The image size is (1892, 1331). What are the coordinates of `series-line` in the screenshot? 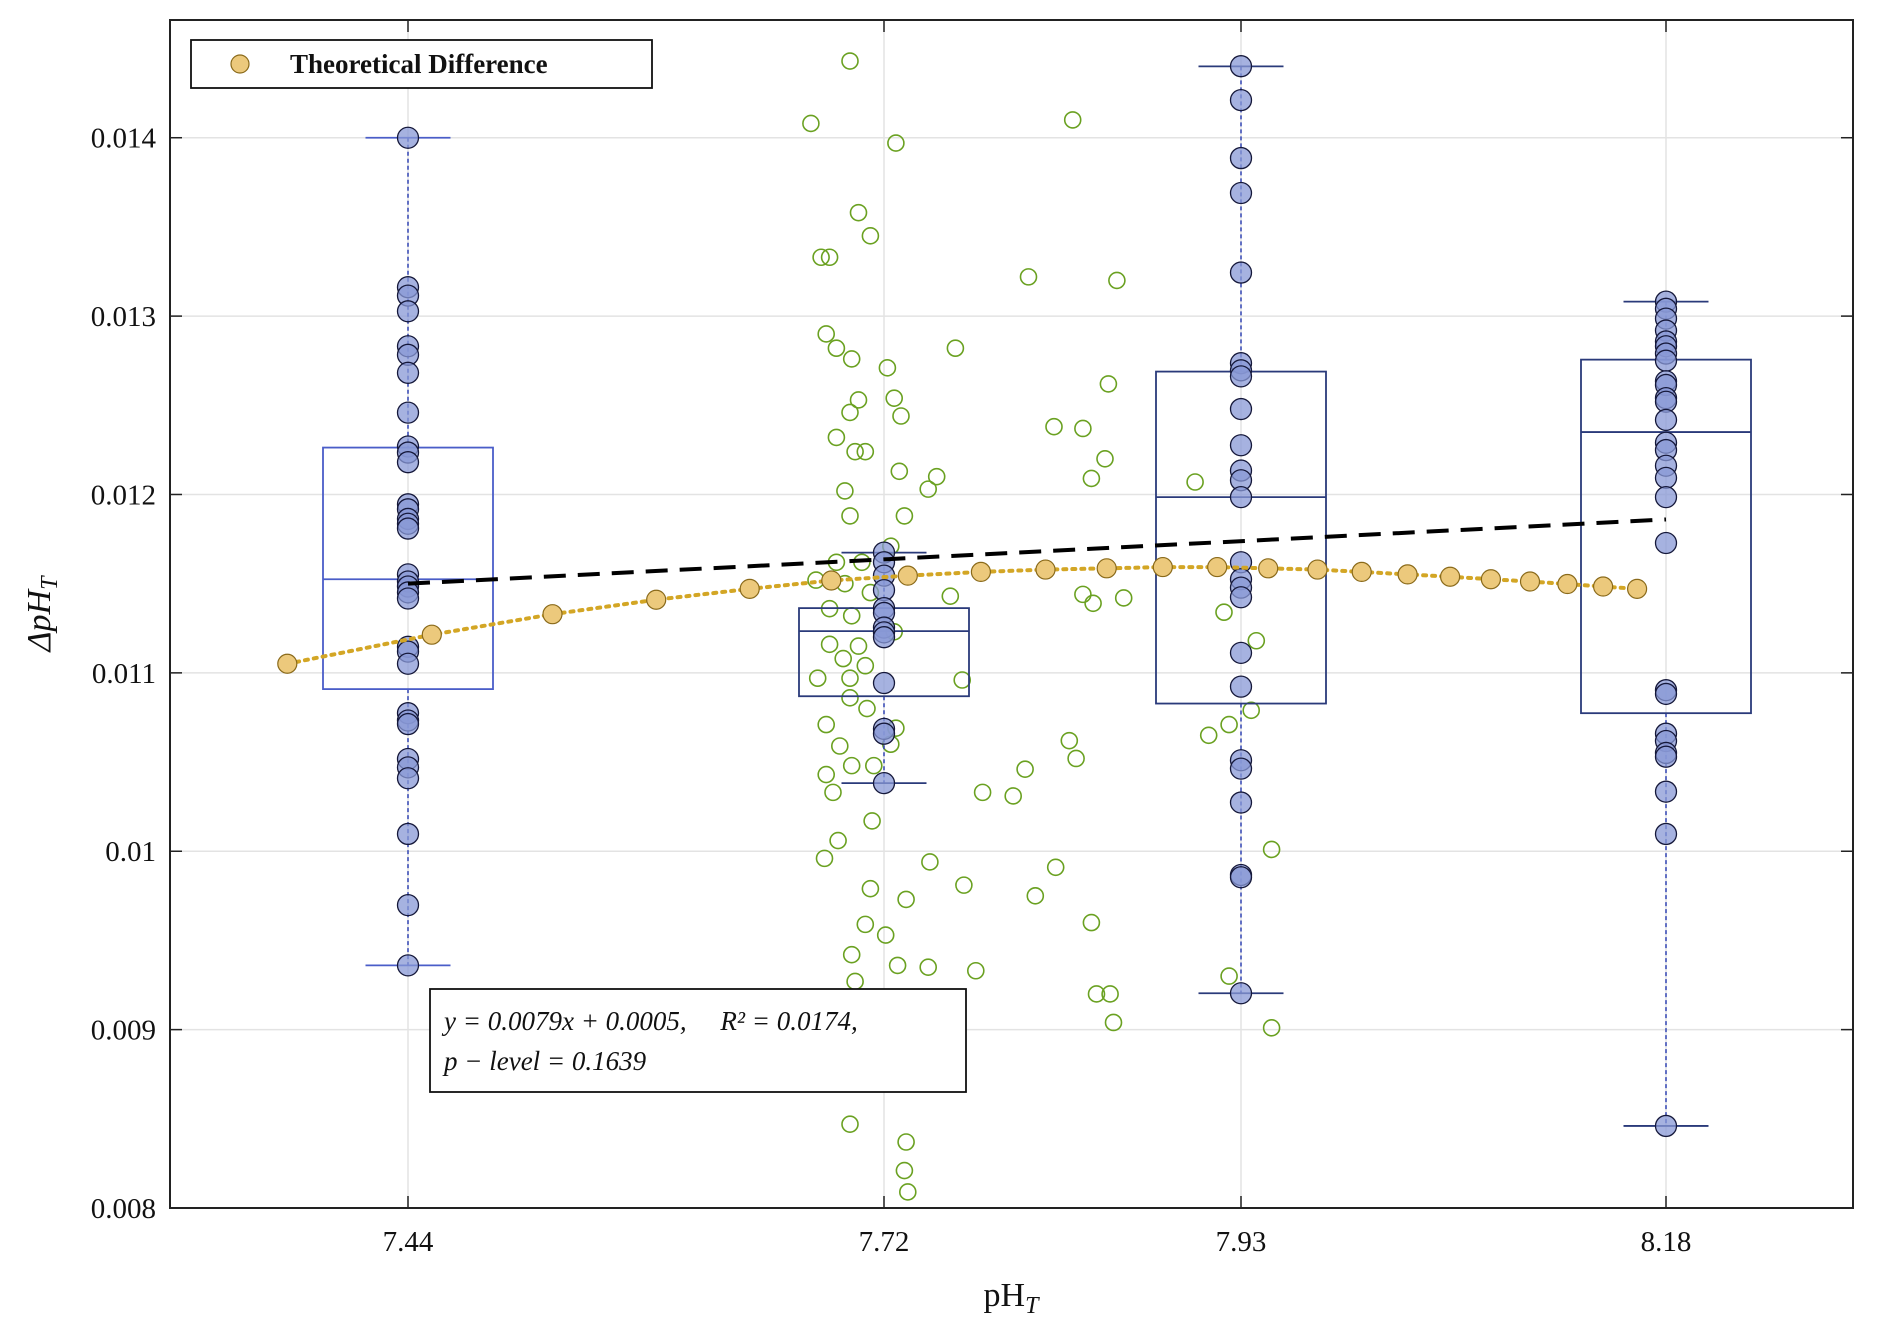 It's located at (962, 615).